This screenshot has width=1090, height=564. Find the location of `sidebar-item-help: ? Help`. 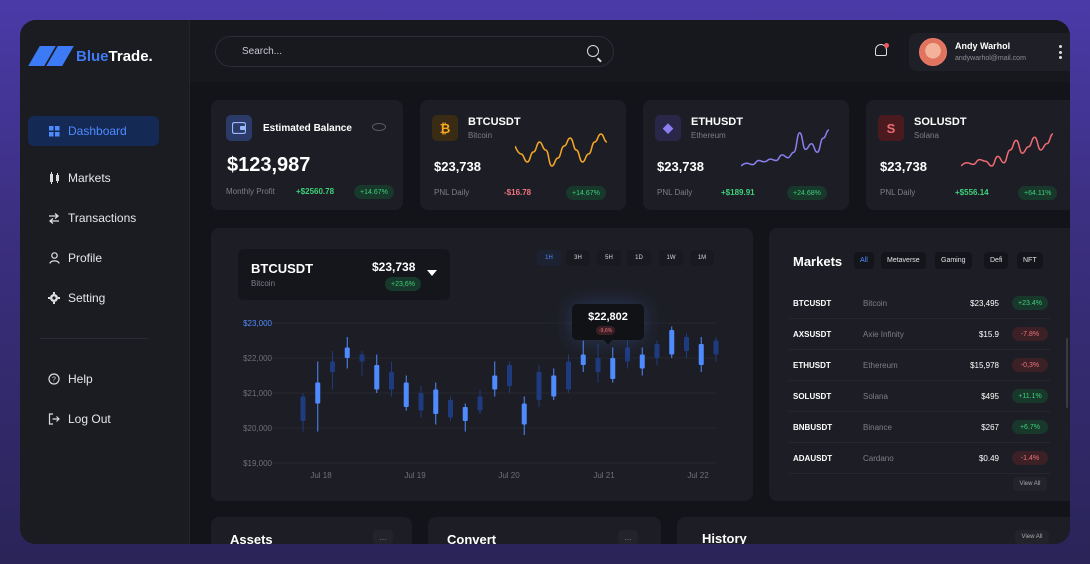

sidebar-item-help: ? Help is located at coordinates (93, 379).